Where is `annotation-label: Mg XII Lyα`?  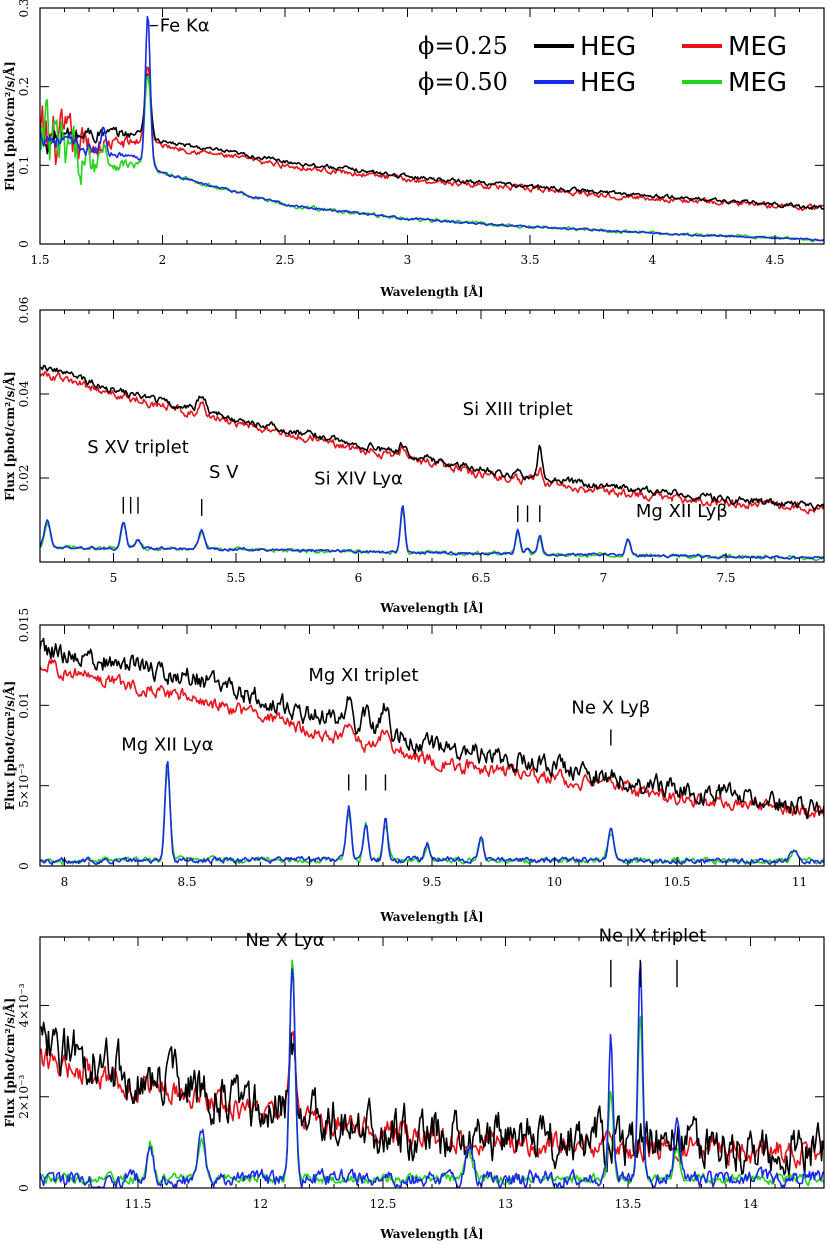 annotation-label: Mg XII Lyα is located at coordinates (167, 744).